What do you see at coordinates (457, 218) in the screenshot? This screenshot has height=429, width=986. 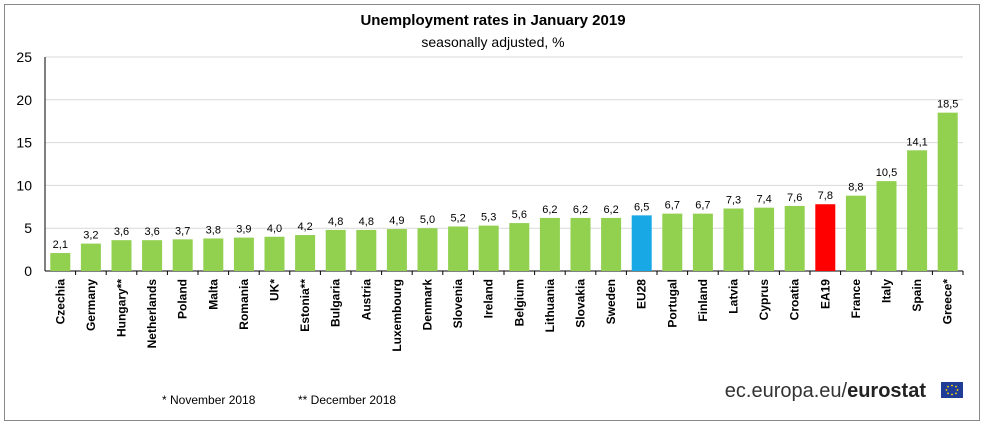 I see `data-label: 5,2` at bounding box center [457, 218].